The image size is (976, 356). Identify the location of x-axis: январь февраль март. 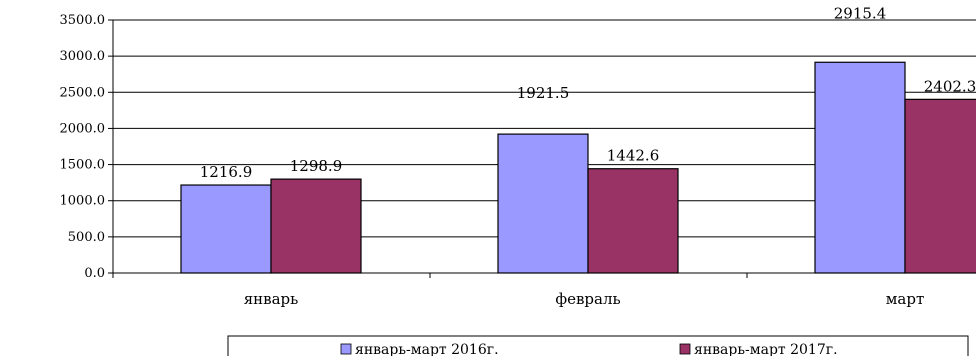
(544, 290).